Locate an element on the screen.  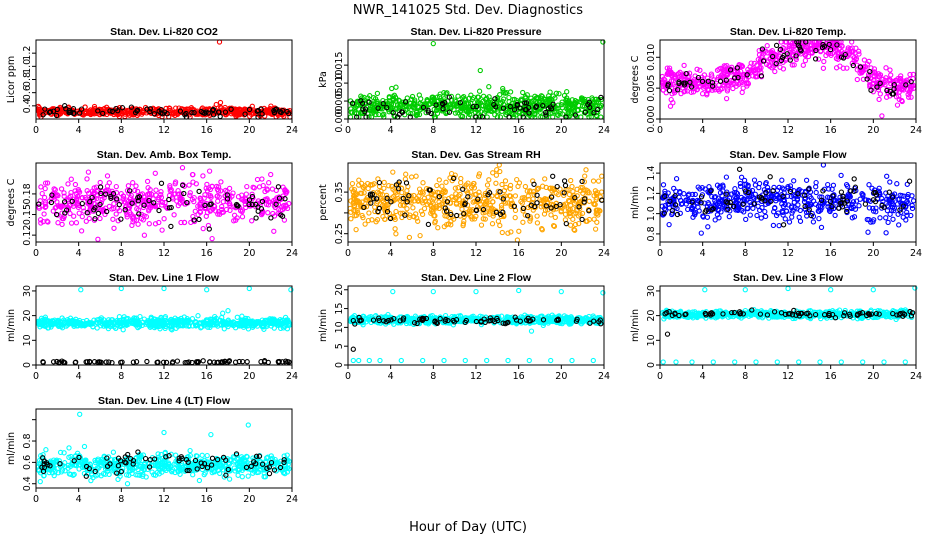
x-tick-label: 20 is located at coordinates (873, 130).